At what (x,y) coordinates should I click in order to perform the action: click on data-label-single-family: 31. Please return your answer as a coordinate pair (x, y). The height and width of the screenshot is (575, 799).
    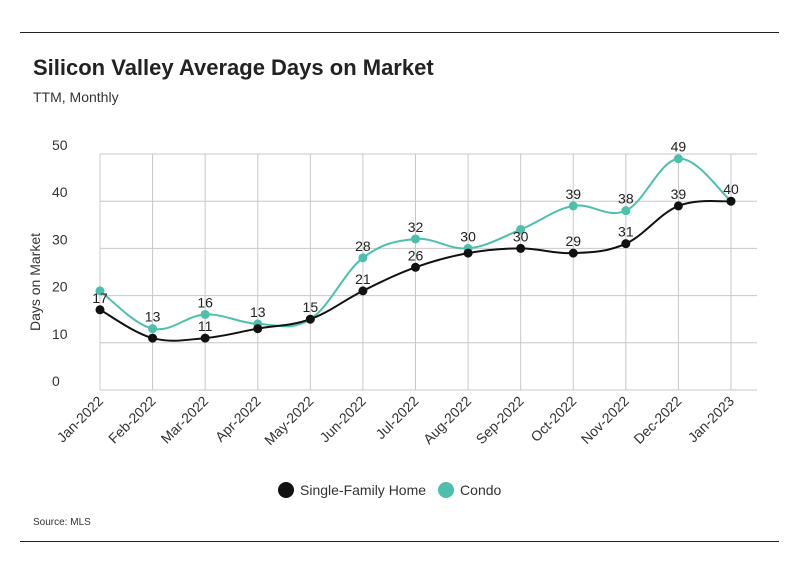
    Looking at the image, I should click on (626, 232).